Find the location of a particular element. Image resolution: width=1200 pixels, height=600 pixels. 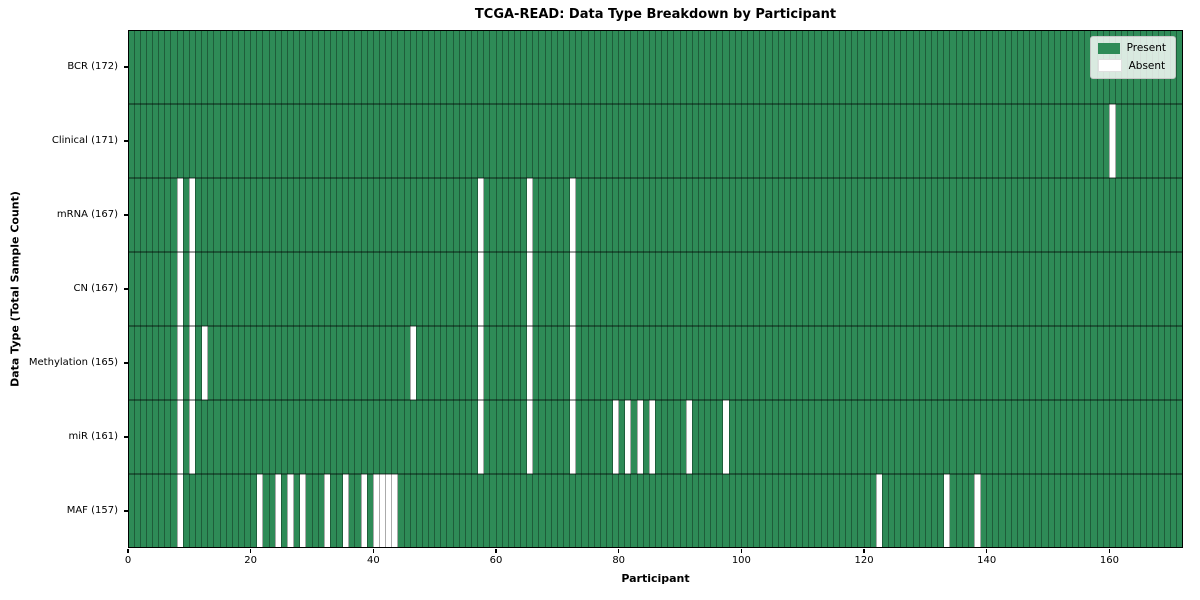

x-axis: 0 20 40 60 80 100 120 140 160 is located at coordinates (654, 561).